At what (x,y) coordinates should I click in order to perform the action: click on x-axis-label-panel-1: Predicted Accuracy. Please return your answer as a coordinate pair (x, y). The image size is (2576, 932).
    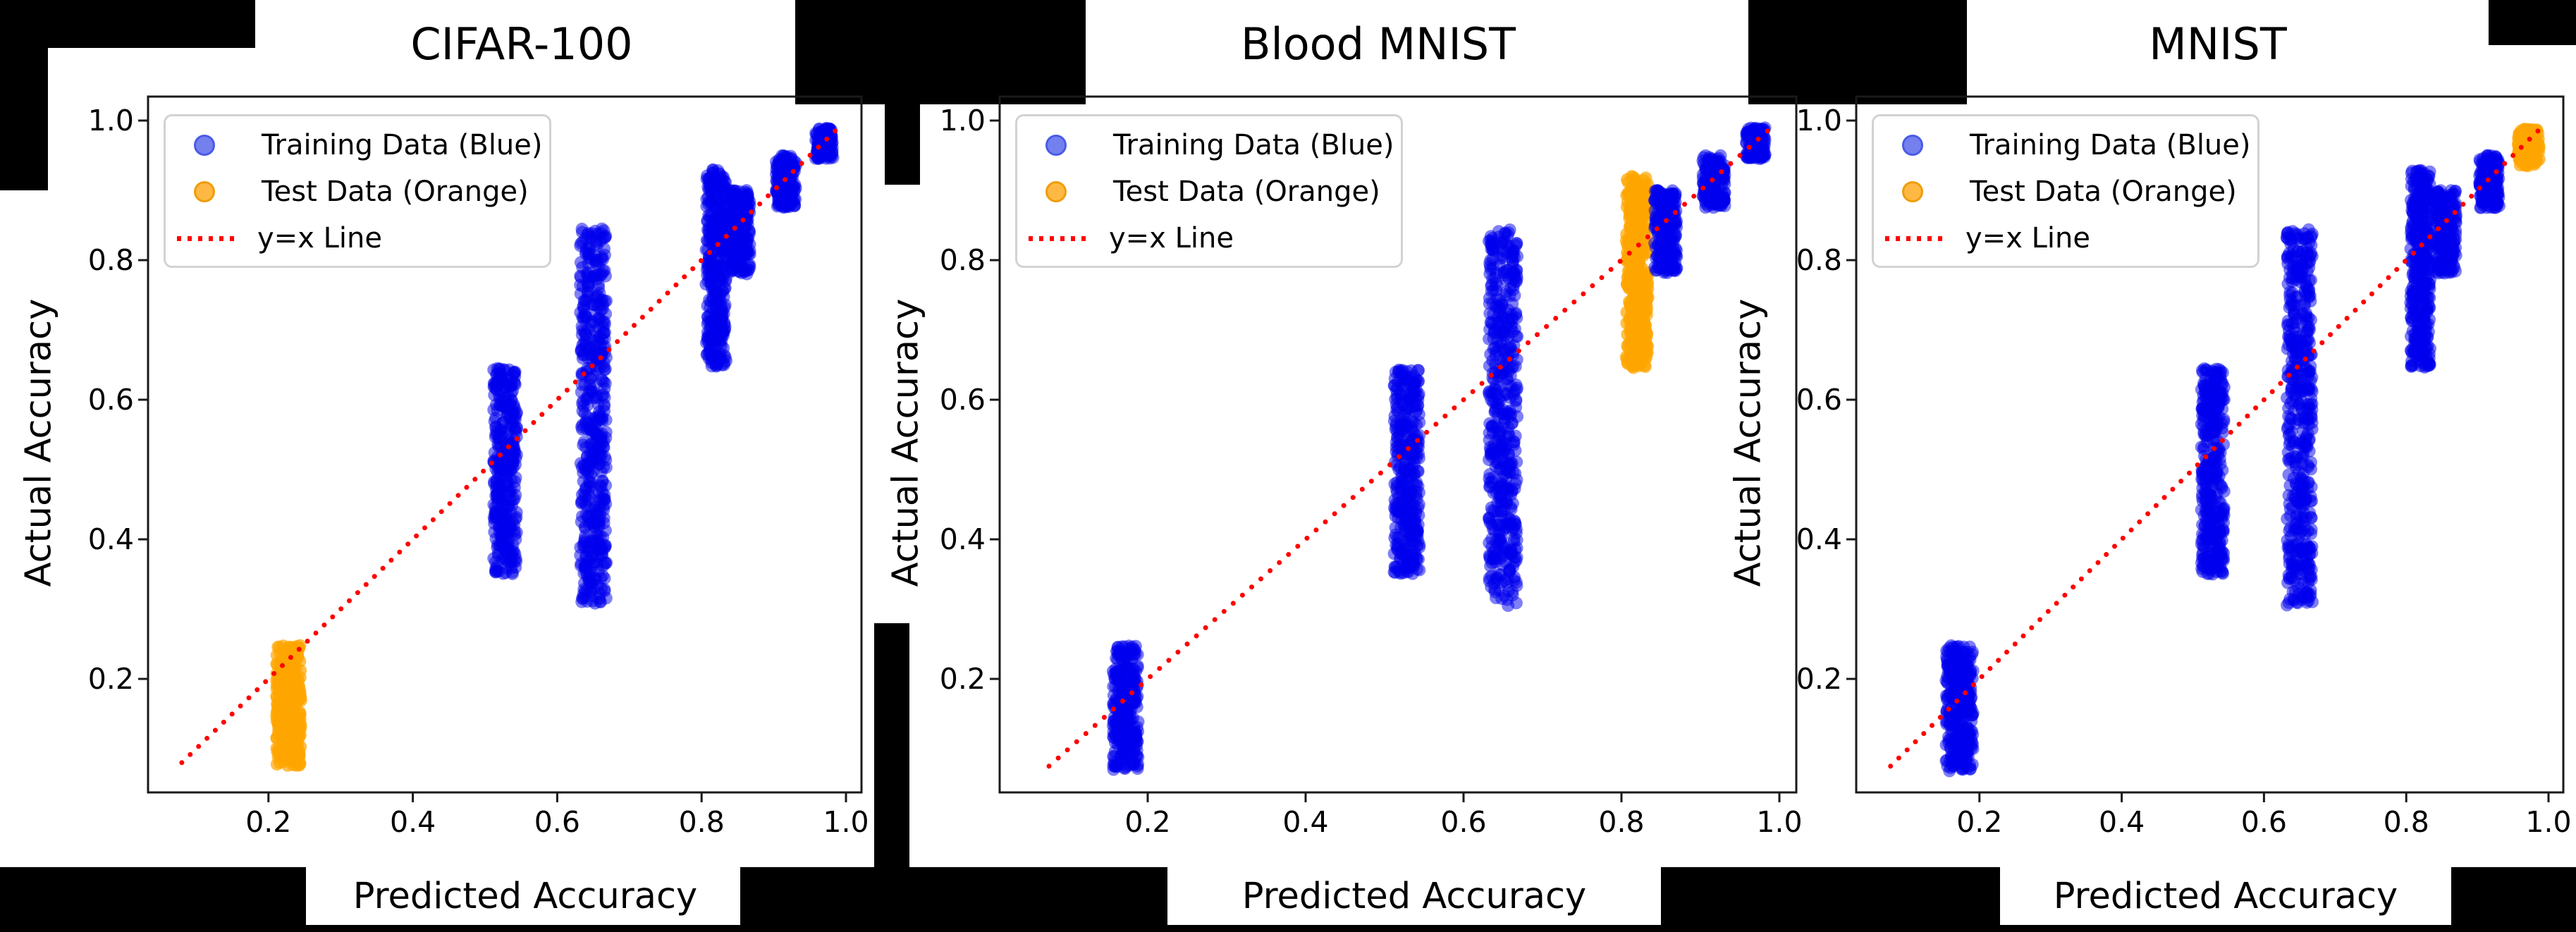
    Looking at the image, I should click on (525, 896).